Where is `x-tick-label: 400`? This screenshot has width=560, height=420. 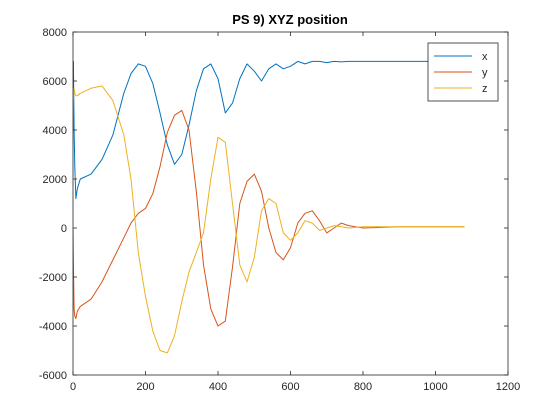
x-tick-label: 400 is located at coordinates (218, 387).